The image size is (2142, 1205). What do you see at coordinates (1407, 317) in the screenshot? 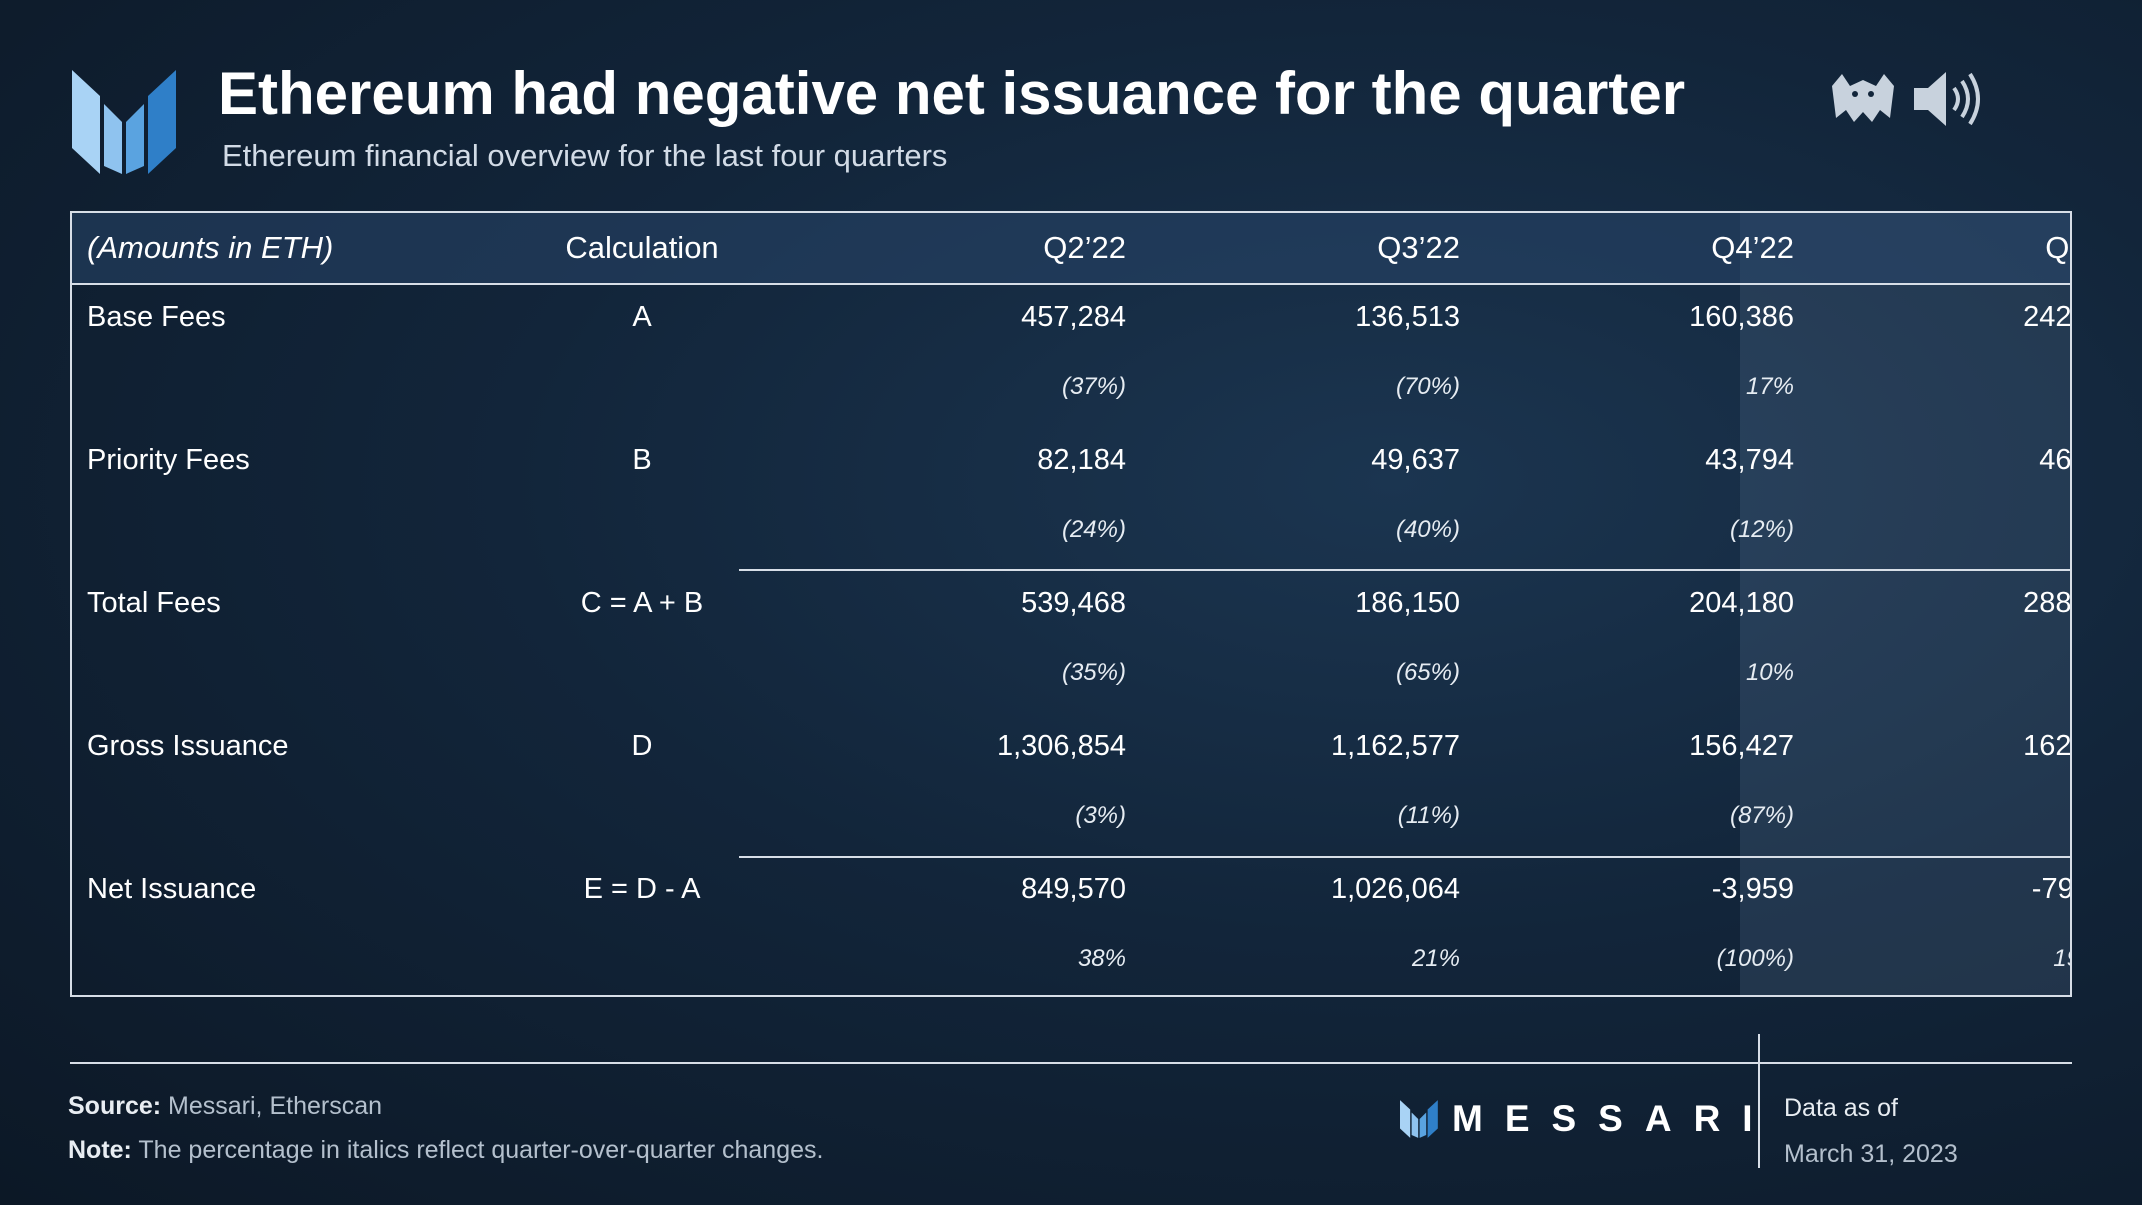
I see `table-cell-value: 136,513` at bounding box center [1407, 317].